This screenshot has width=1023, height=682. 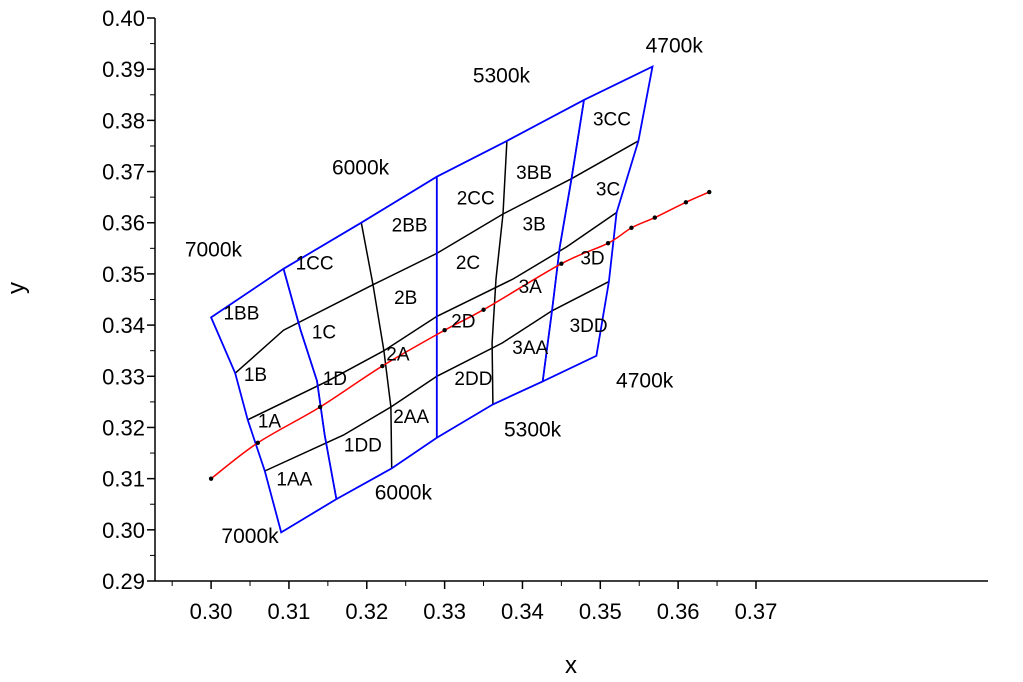 What do you see at coordinates (255, 375) in the screenshot?
I see `bin-label: 1B` at bounding box center [255, 375].